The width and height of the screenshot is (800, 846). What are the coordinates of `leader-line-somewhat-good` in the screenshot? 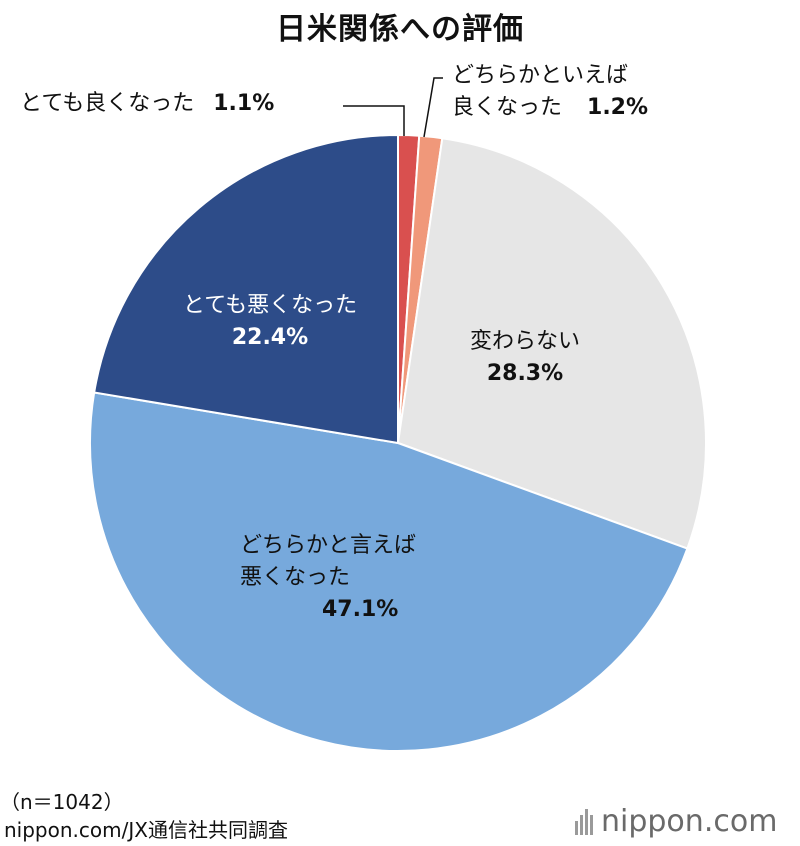 It's located at (433, 107).